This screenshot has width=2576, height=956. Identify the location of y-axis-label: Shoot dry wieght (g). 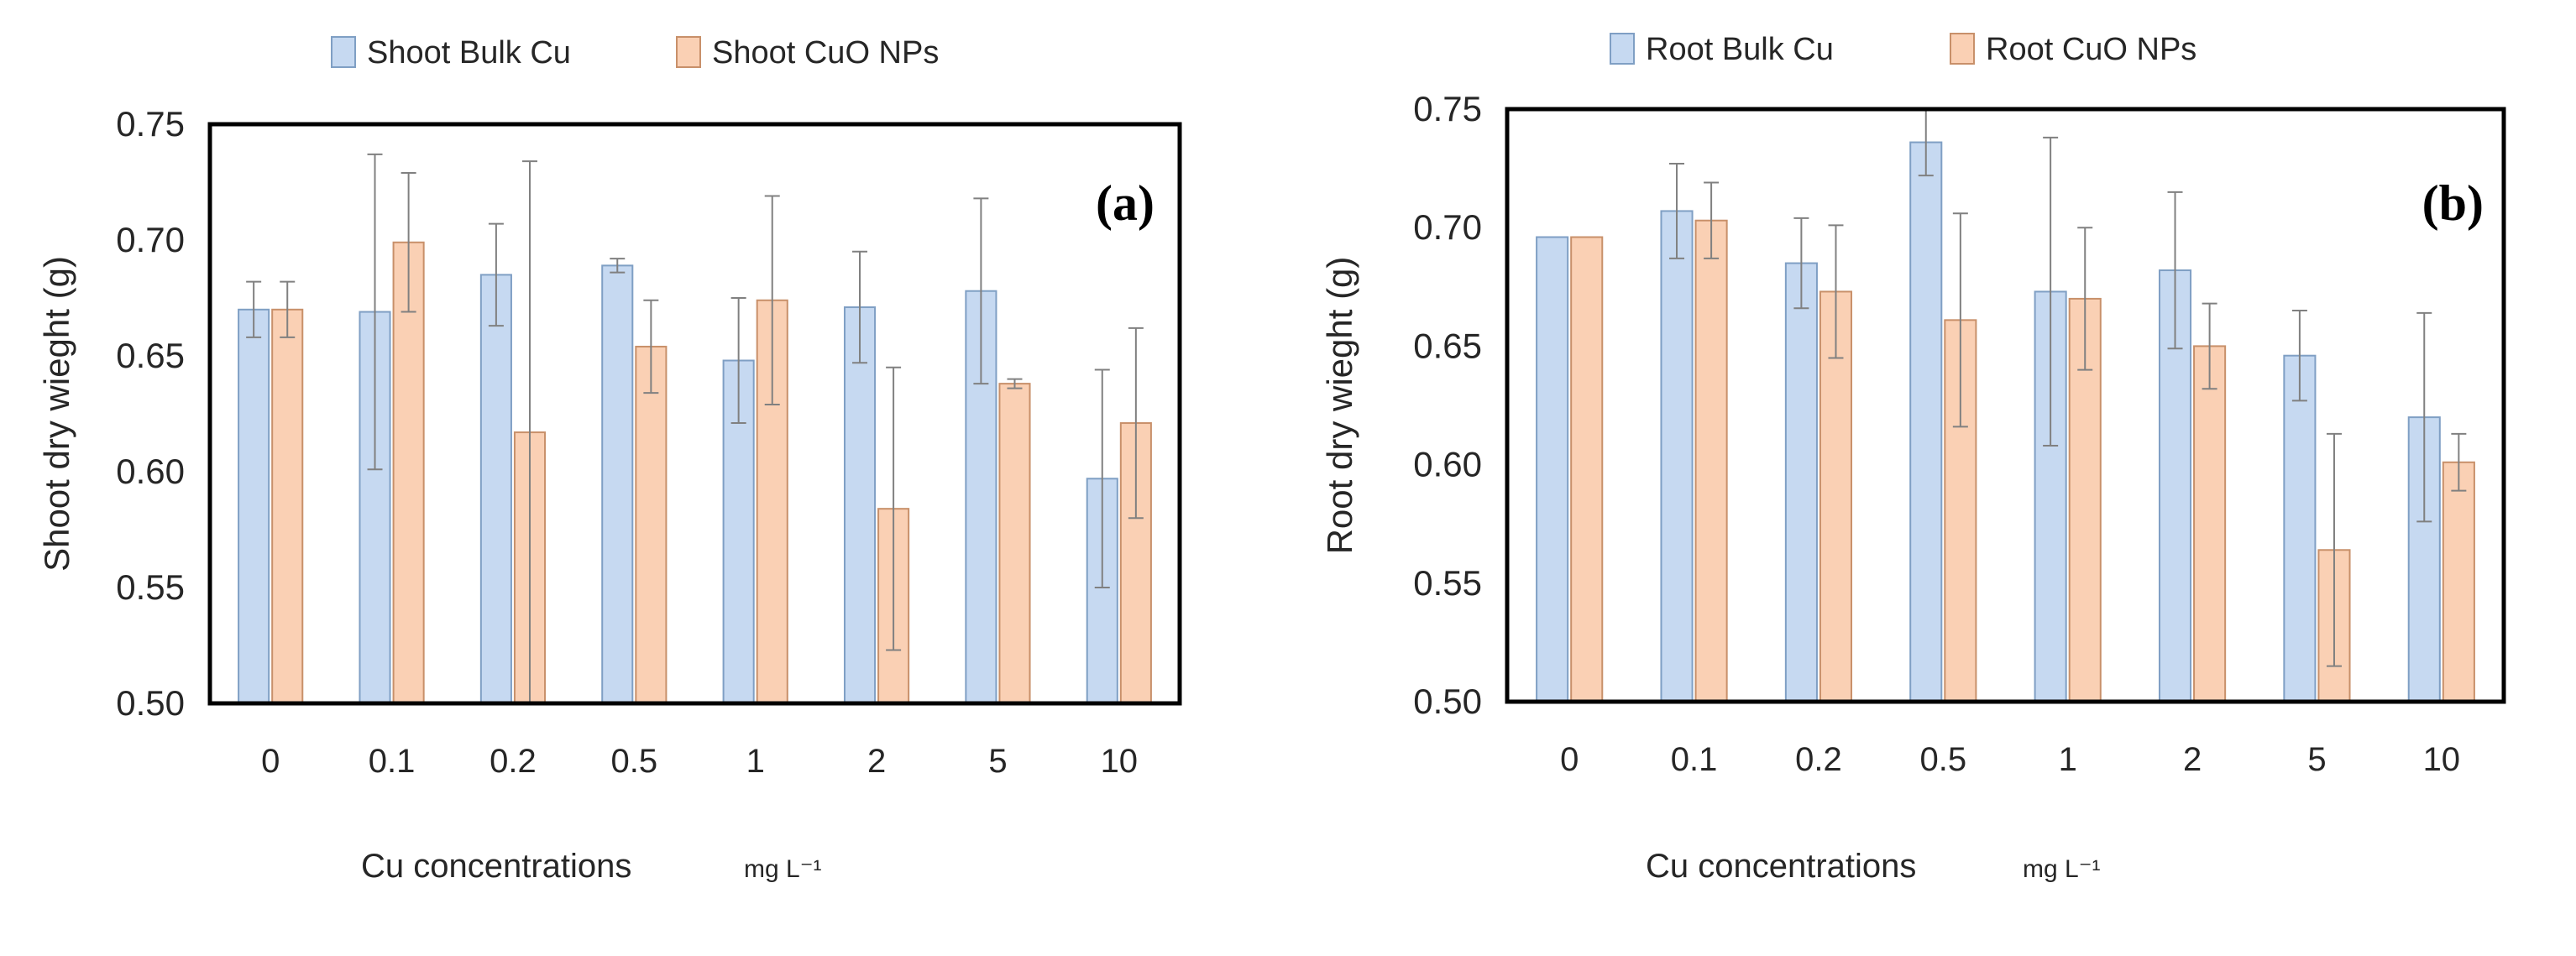
(56, 414).